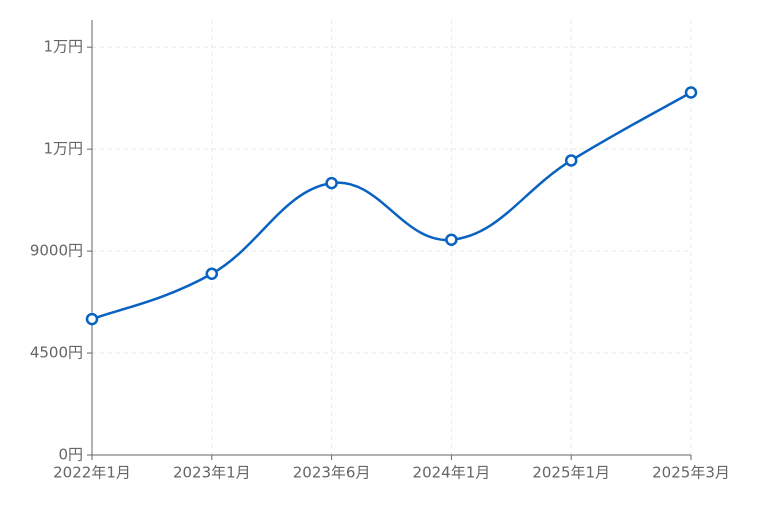  I want to click on x-tick-label: 2025年3月, so click(691, 473).